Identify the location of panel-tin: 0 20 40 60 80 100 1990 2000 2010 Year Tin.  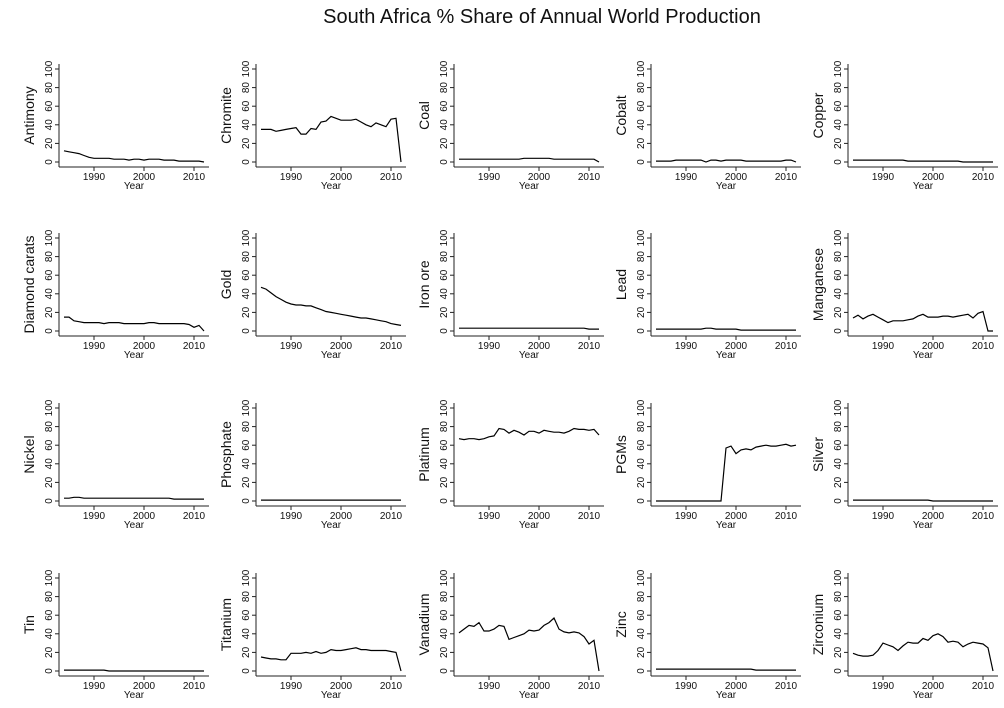
(115, 635).